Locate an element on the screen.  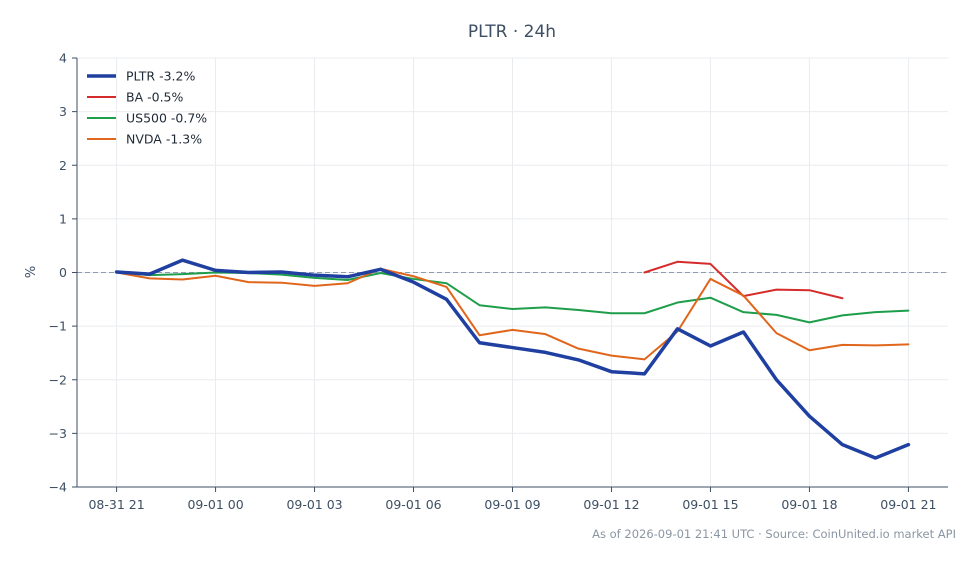
legend-label: NVDA -1.3% is located at coordinates (164, 139).